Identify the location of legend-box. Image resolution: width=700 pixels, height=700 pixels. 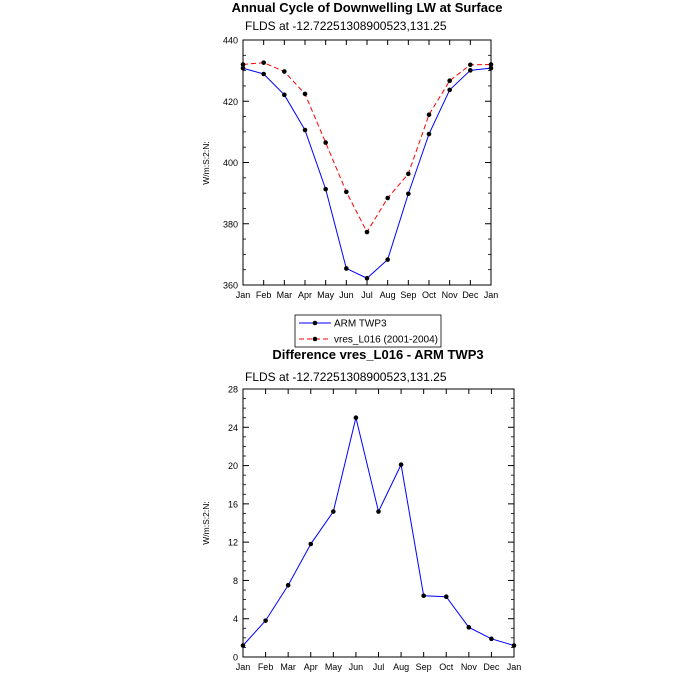
(368, 331).